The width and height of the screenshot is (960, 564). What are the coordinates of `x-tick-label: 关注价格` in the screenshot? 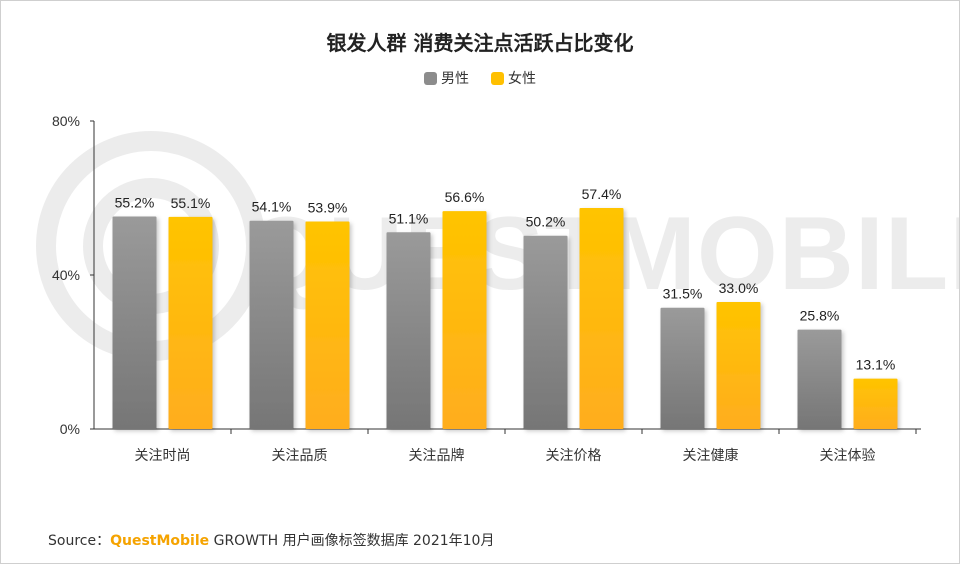 It's located at (574, 456).